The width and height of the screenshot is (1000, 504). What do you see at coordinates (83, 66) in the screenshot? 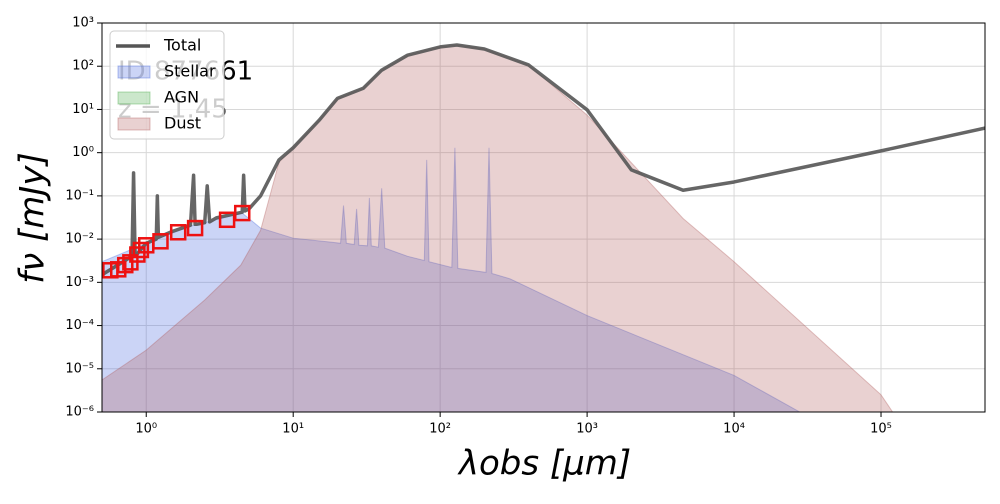
I see `y-tick-label: 10²` at bounding box center [83, 66].